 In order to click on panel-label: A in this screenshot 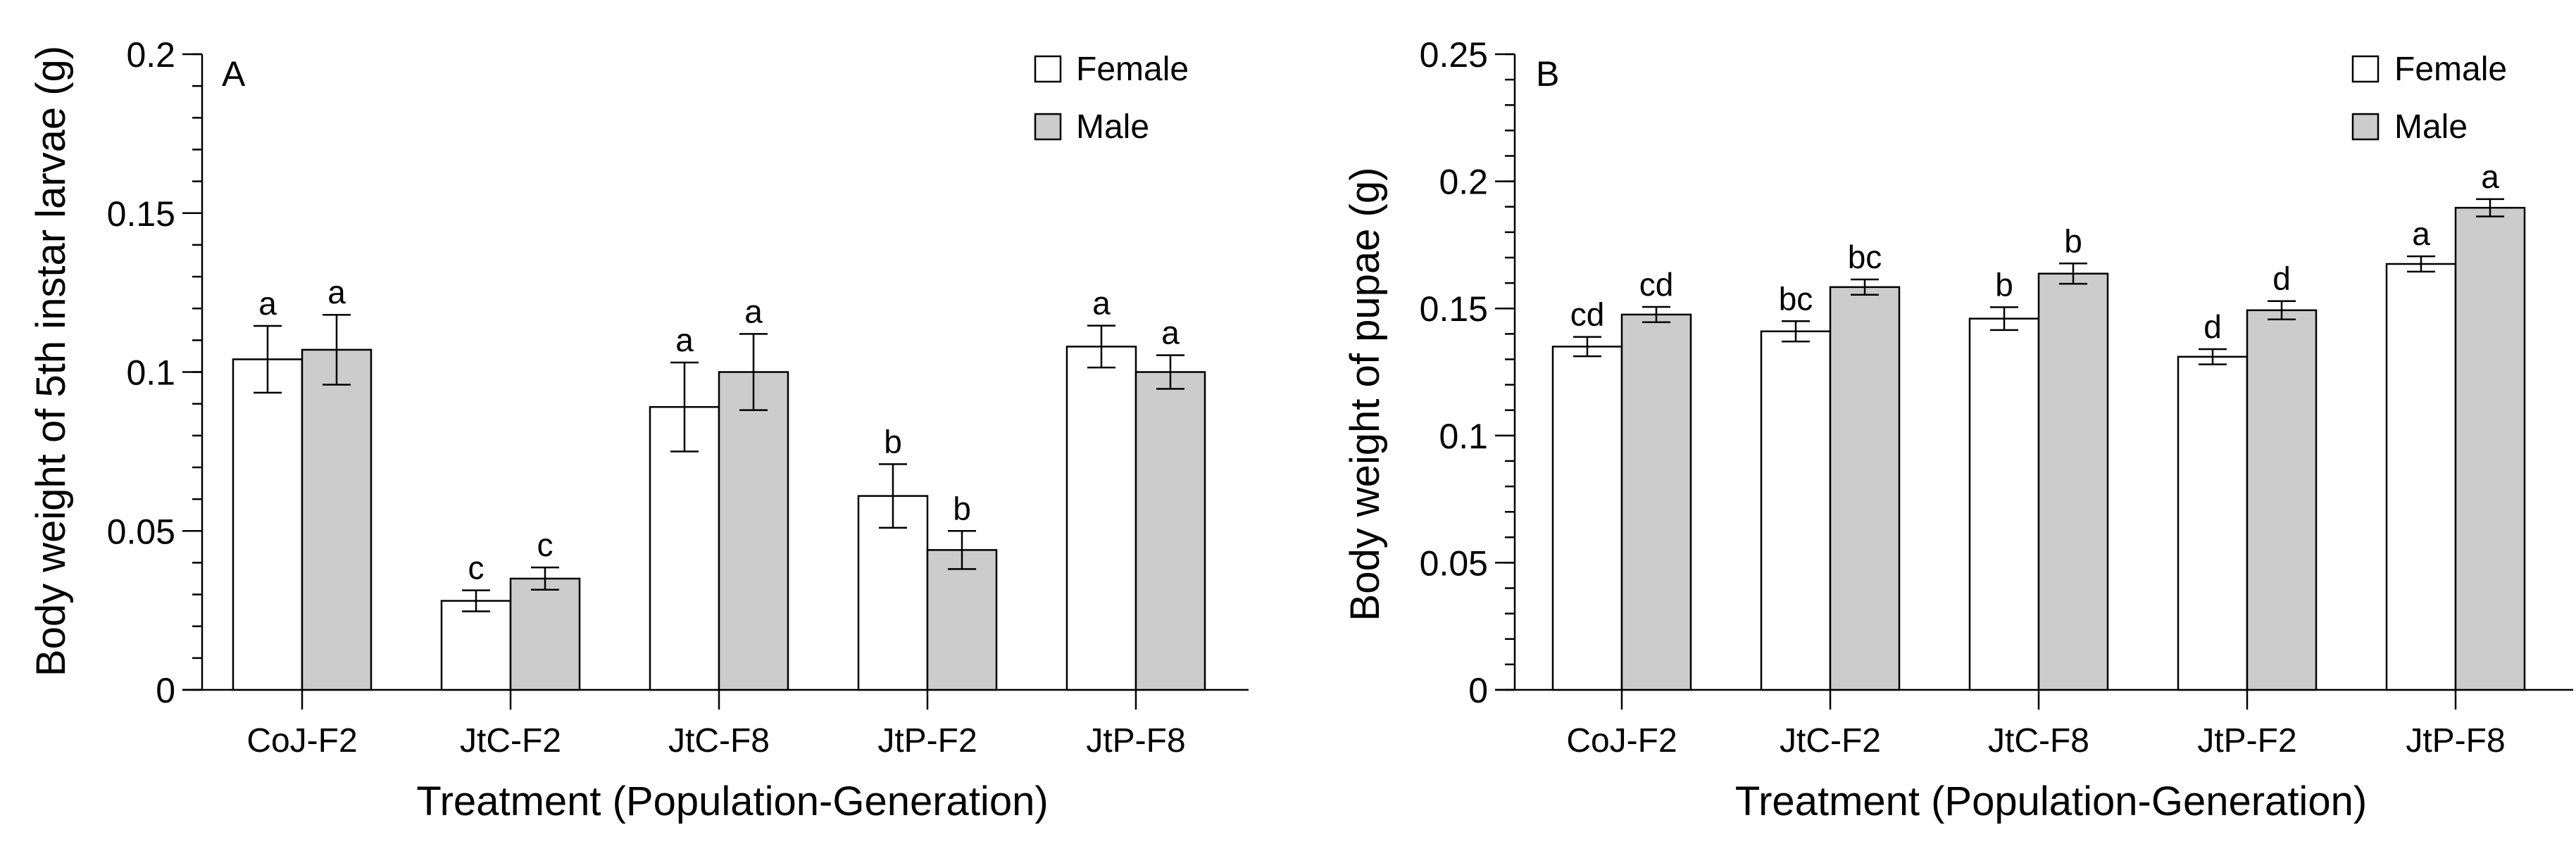, I will do `click(234, 74)`.